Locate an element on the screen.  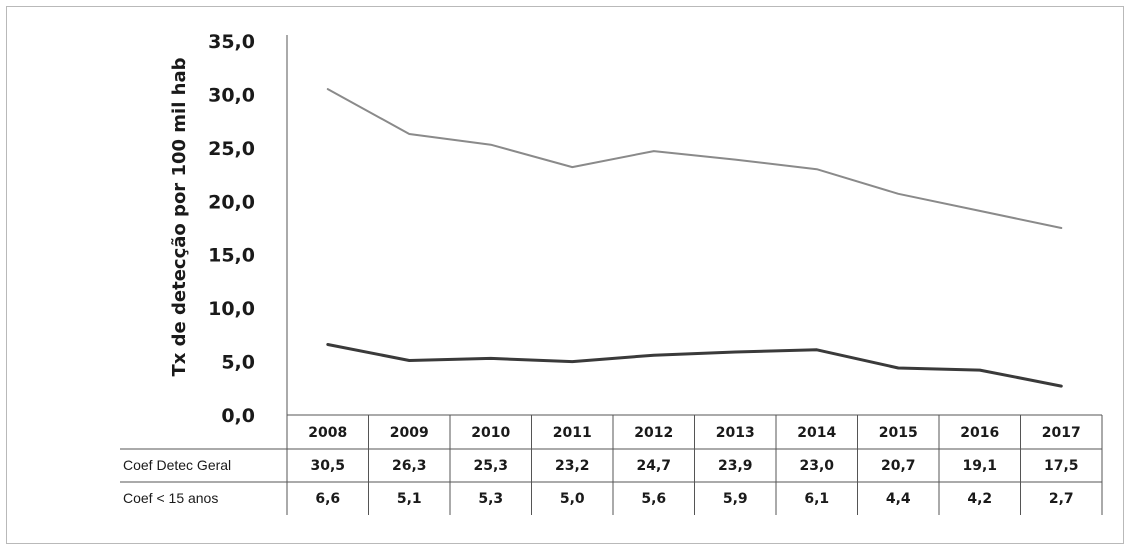
table-cell-value: 4,4 is located at coordinates (898, 499).